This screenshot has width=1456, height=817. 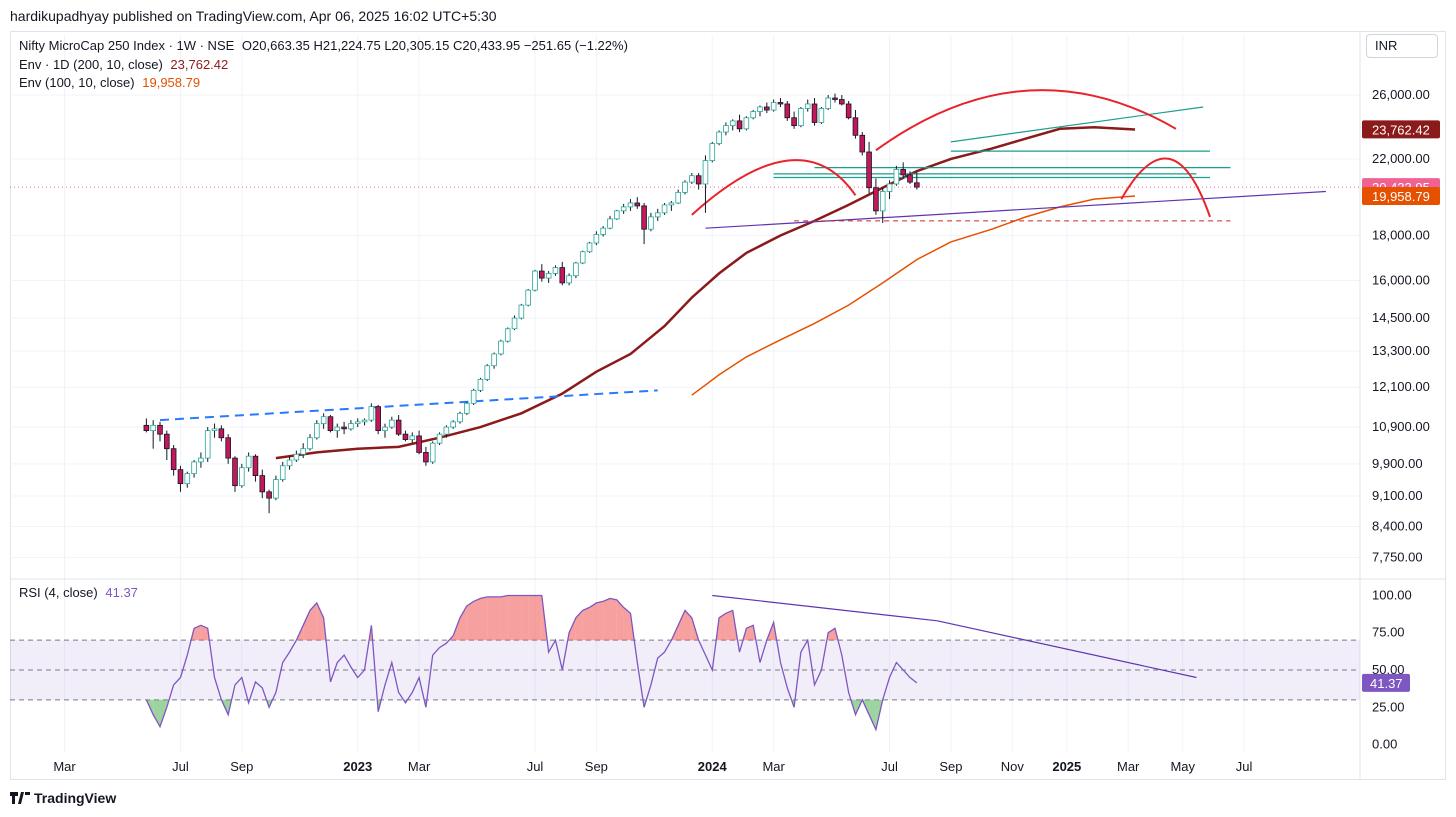 I want to click on legend-env2-row: Env (100, 10, close) 19,958.79, so click(x=109, y=82).